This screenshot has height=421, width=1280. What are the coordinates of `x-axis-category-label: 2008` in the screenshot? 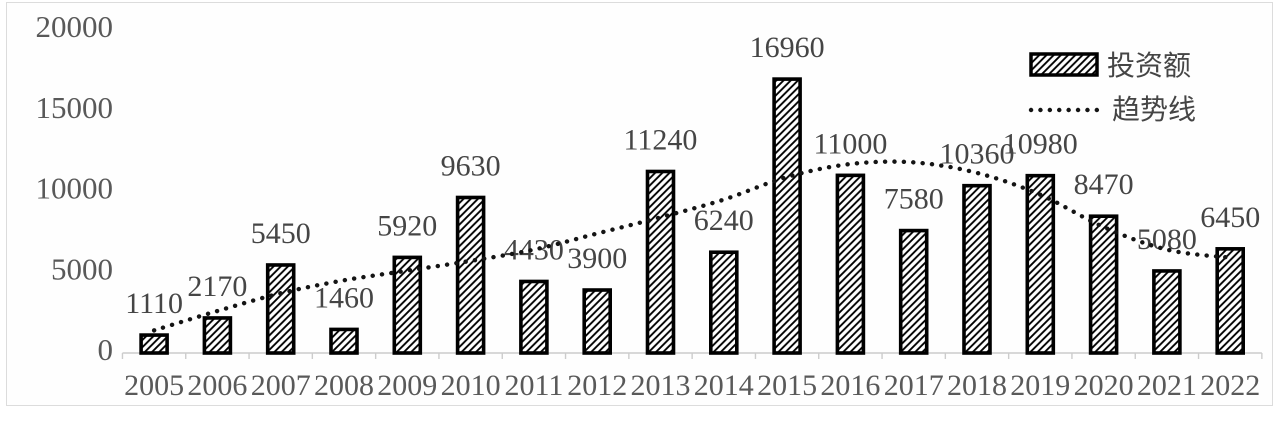 It's located at (344, 385).